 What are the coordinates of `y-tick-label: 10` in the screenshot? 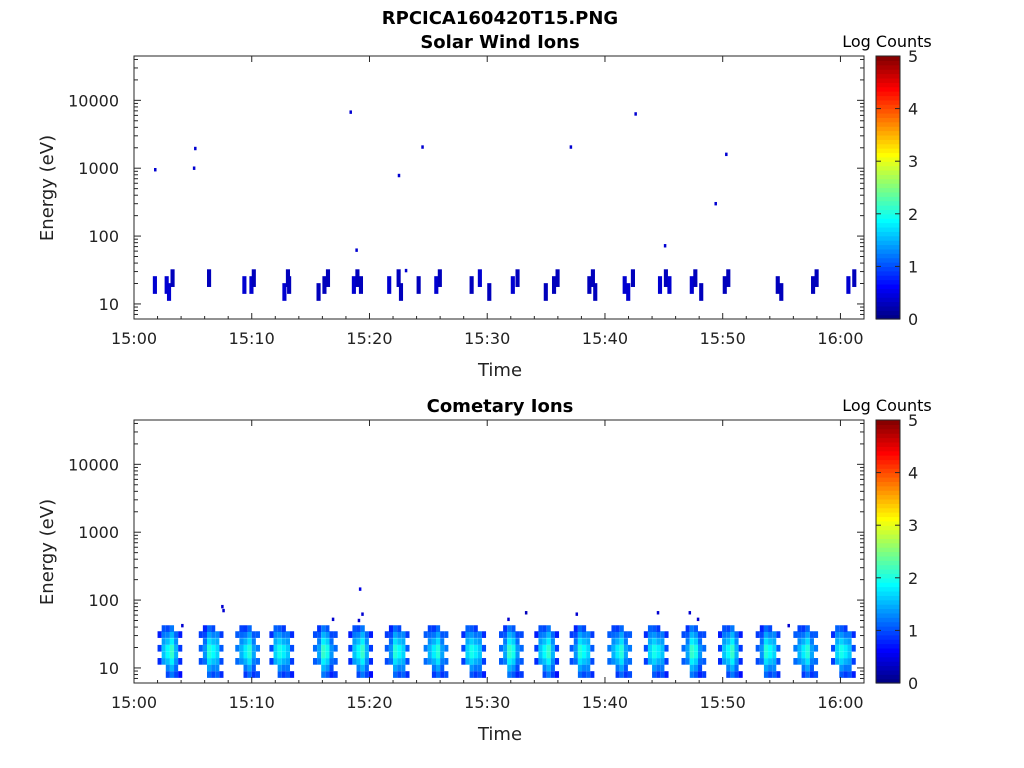 It's located at (109, 304).